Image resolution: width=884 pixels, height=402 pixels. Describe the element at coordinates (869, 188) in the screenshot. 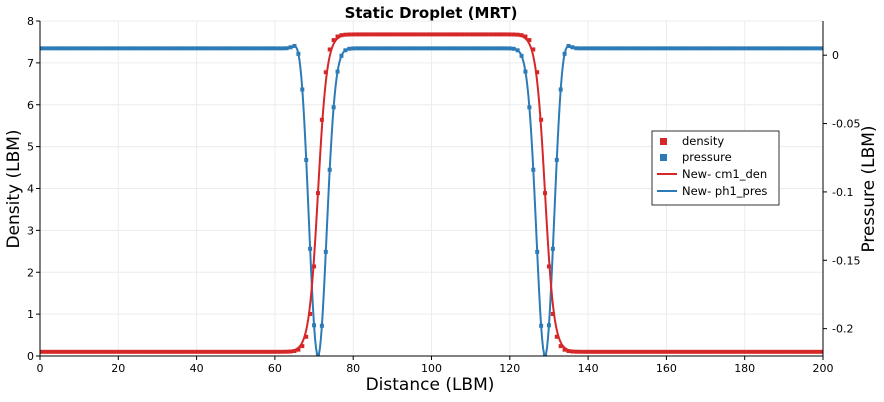

I see `right-y-axis-label: Pressure (LBM)` at that location.